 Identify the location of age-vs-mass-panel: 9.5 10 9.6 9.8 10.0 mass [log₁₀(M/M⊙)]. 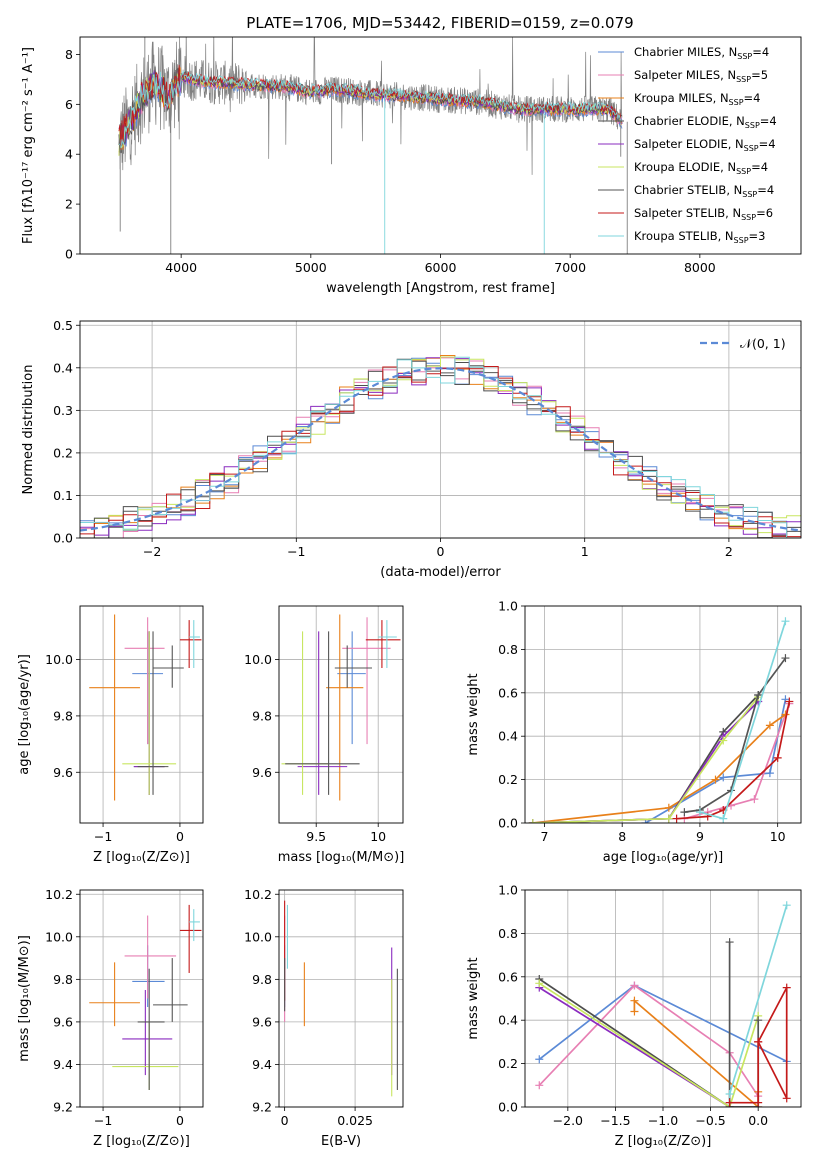
(324, 735).